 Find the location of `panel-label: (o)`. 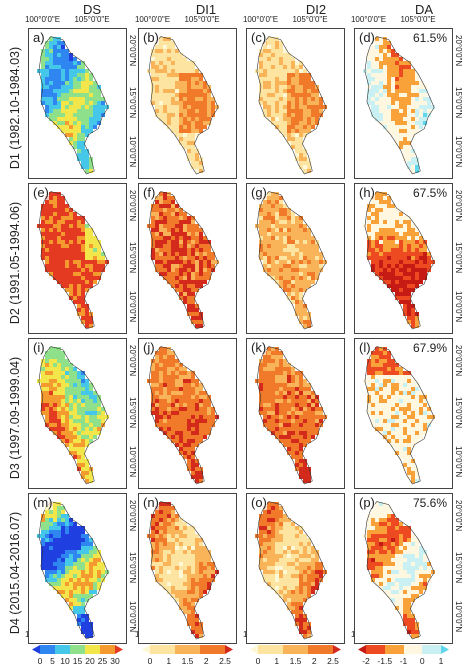

panel-label: (o) is located at coordinates (259, 502).